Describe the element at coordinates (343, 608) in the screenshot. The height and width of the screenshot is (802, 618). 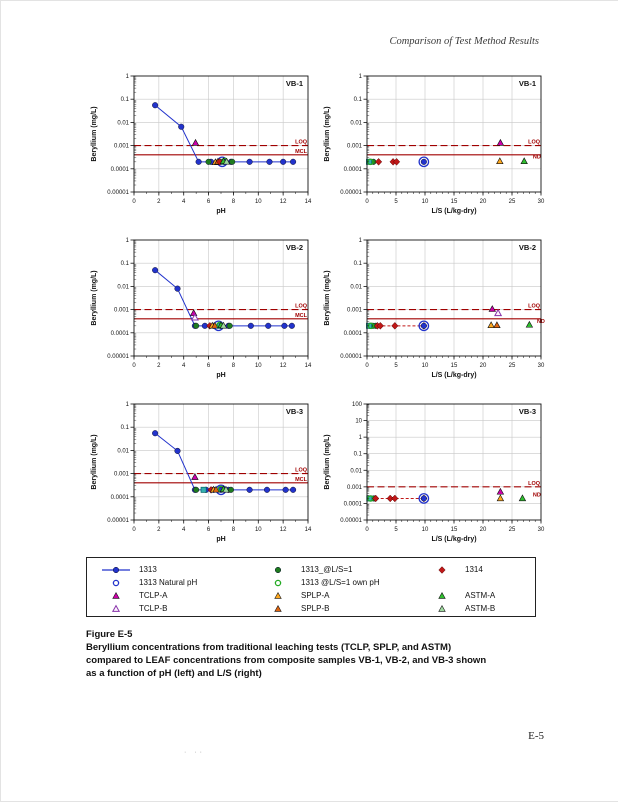
I see `legend-item-splp-b: SPLP-B` at that location.